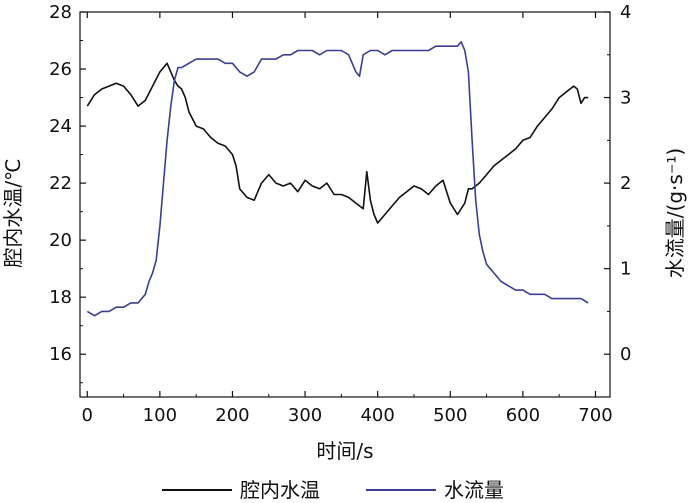 The width and height of the screenshot is (700, 503). Describe the element at coordinates (60, 240) in the screenshot. I see `left-tick-label: 20` at that location.